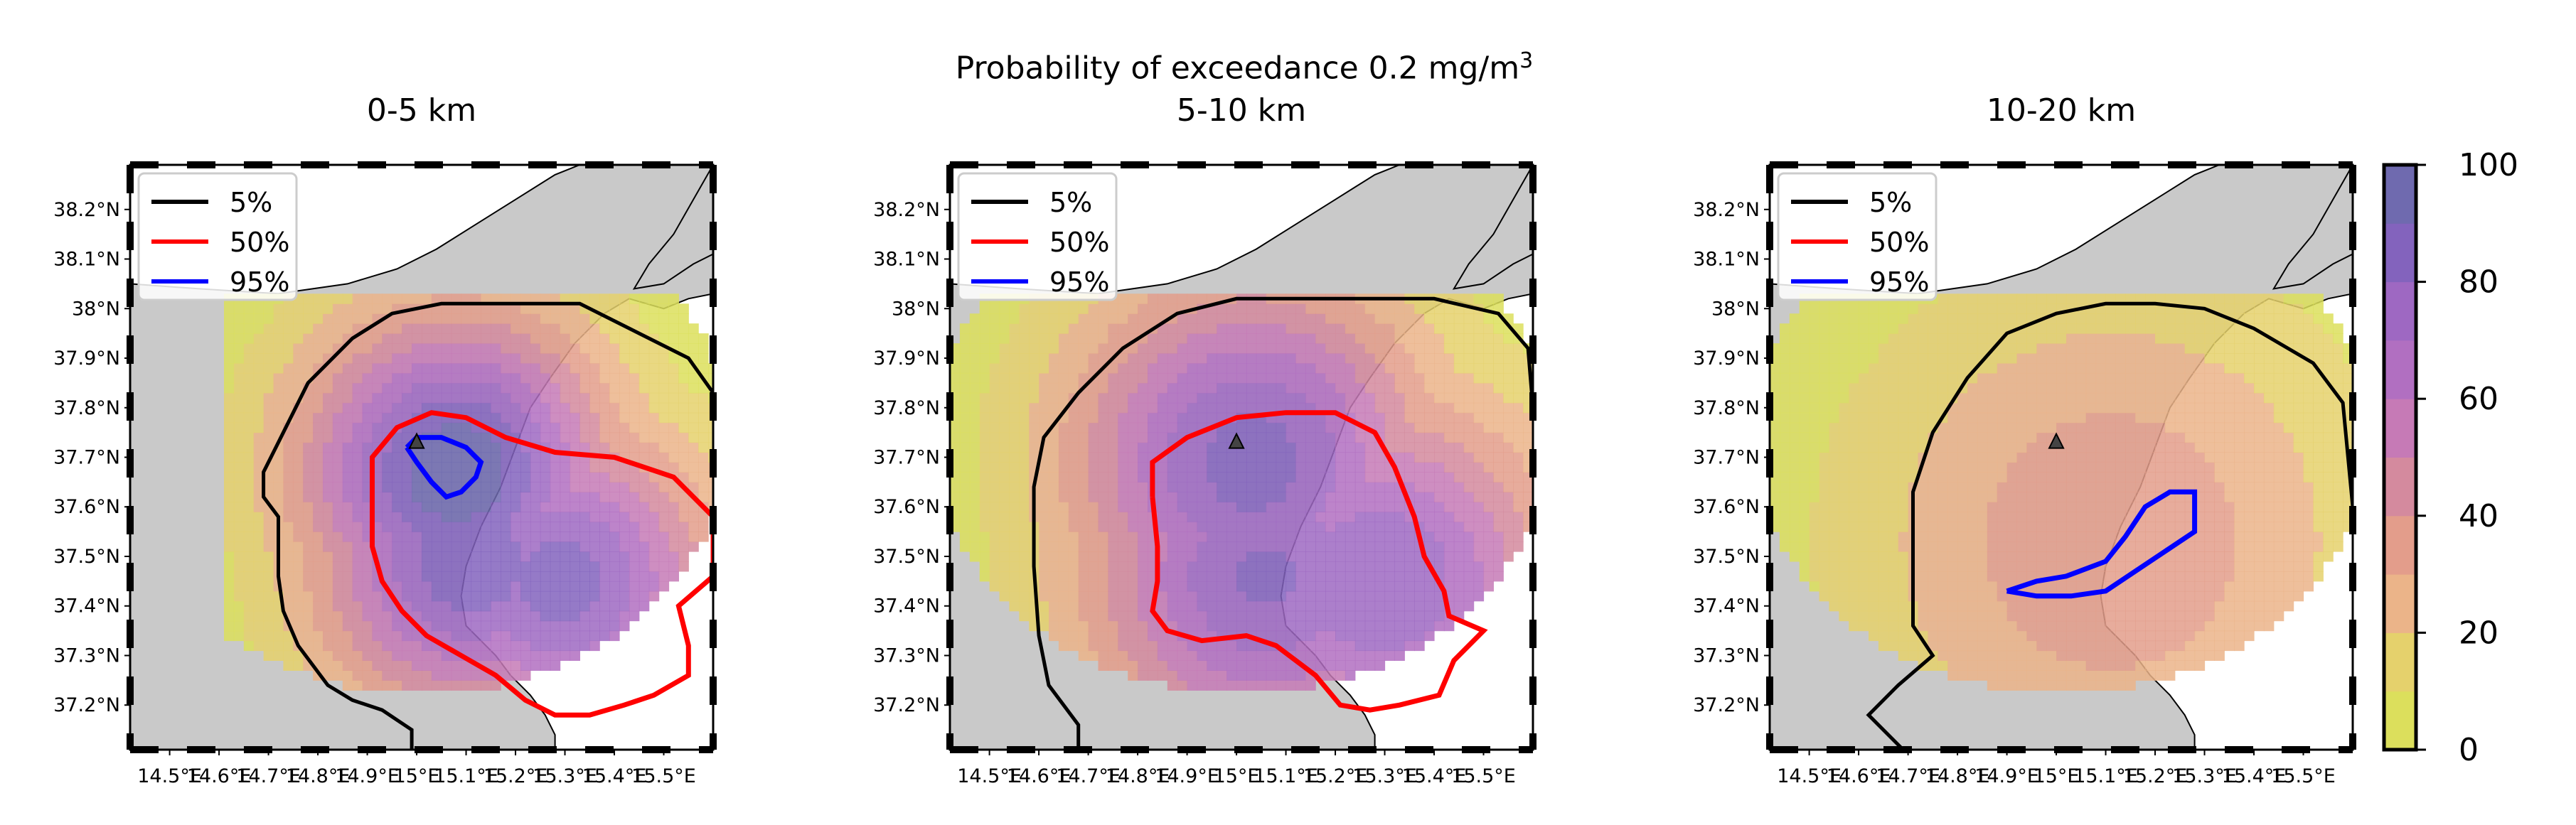 This screenshot has height=825, width=2576. Describe the element at coordinates (86, 507) in the screenshot. I see `y-tick-label: 37.6°N` at that location.